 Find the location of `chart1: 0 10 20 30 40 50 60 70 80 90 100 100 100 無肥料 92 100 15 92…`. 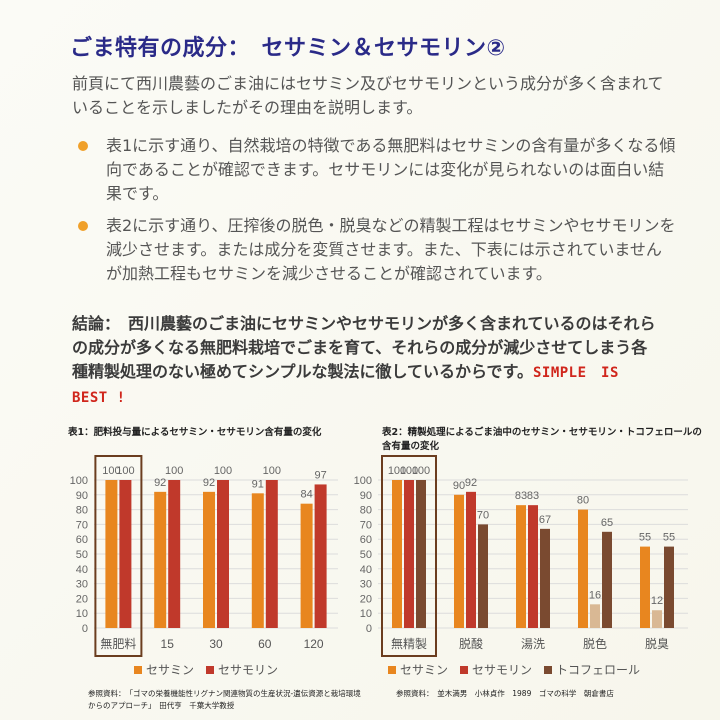

chart1: 0 10 20 30 40 50 60 70 80 90 100 100 100 無肥料 92 100 15 92… is located at coordinates (205, 568).